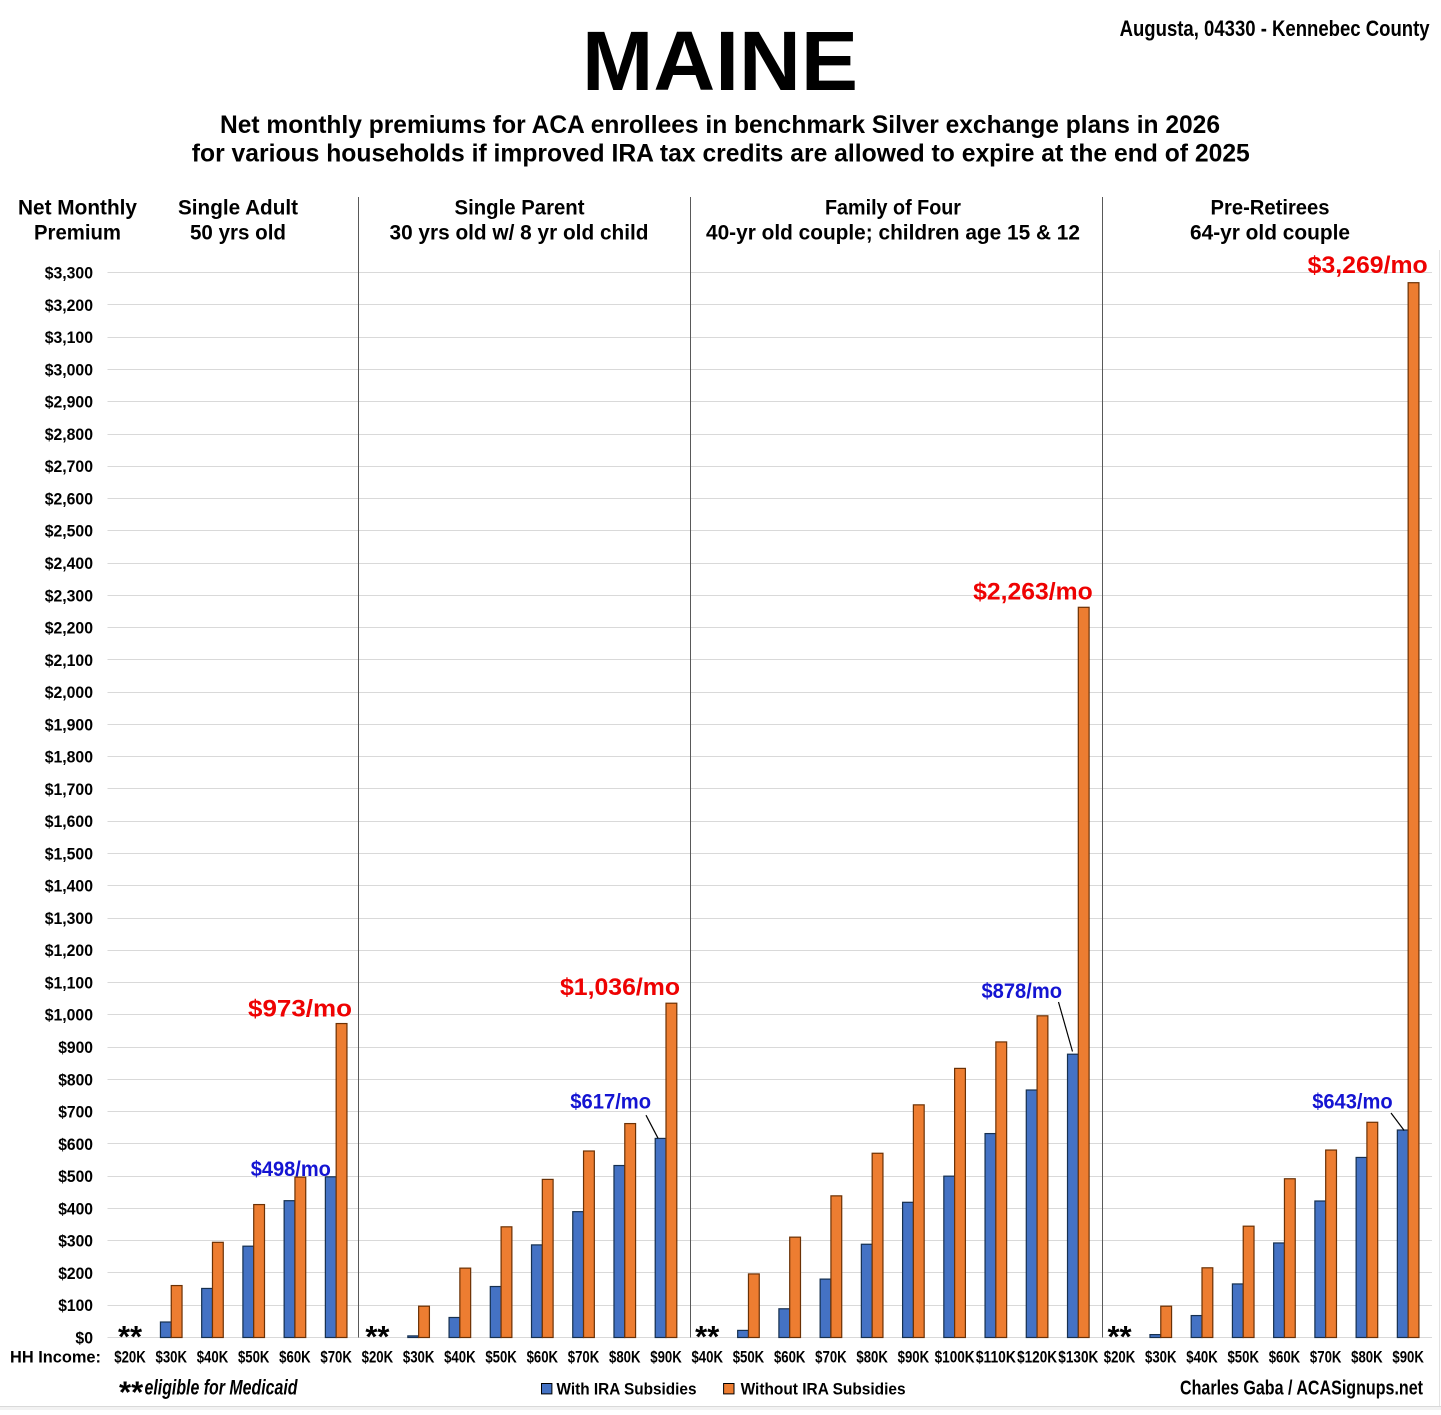 The height and width of the screenshot is (1415, 1441). Describe the element at coordinates (720, 61) in the screenshot. I see `svg-text: MAINE` at that location.